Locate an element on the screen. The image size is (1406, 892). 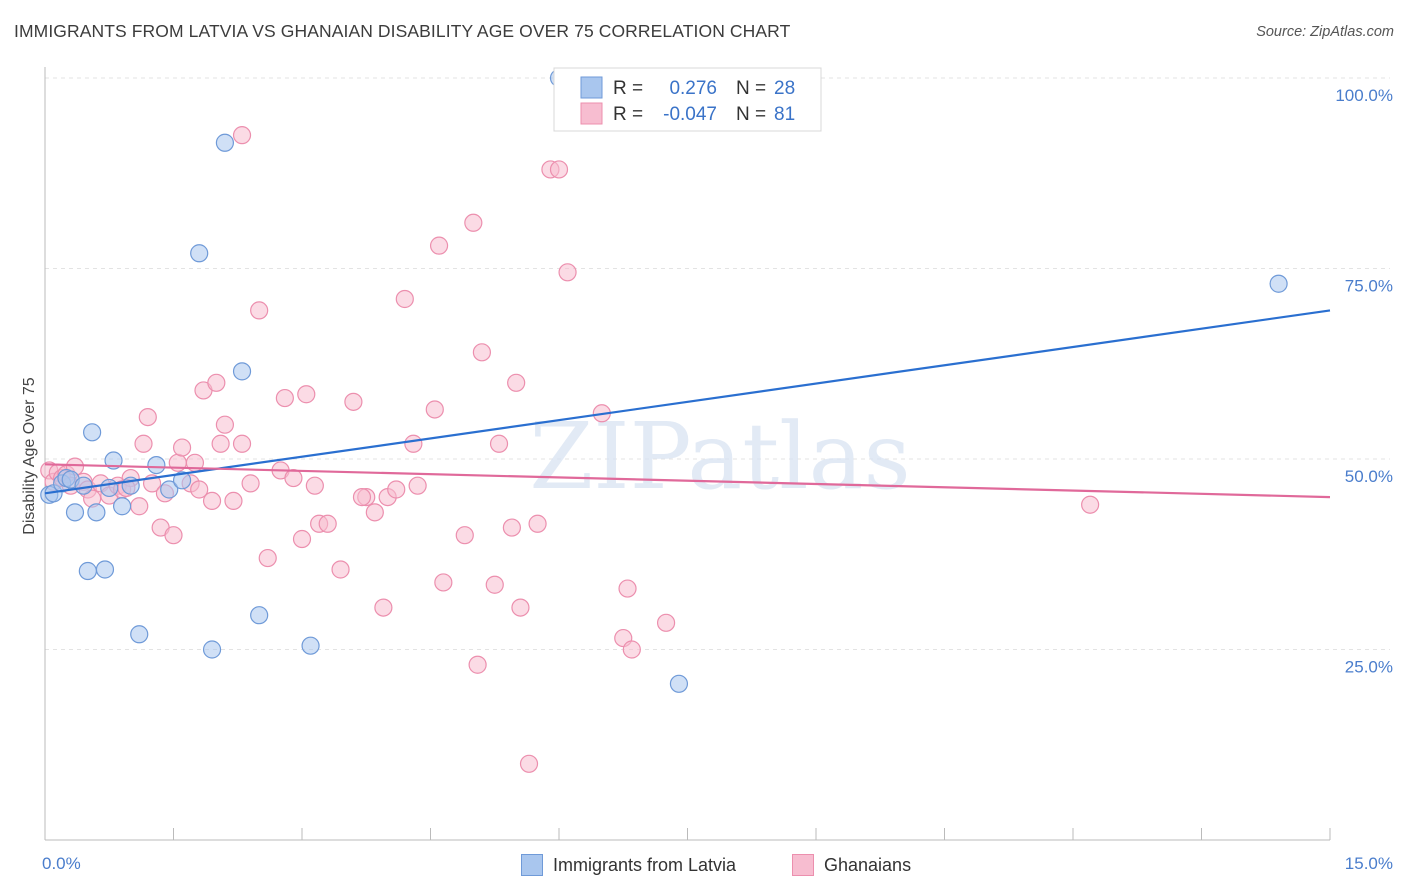
legend-label-latvia: Immigrants from Latvia is located at coordinates (645, 864).